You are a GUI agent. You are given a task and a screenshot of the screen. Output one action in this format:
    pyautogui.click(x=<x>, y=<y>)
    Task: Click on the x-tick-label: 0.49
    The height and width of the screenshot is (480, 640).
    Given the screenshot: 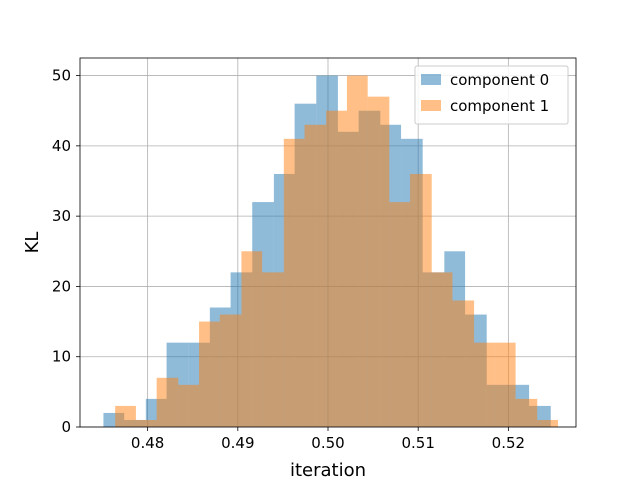 What is the action you would take?
    pyautogui.click(x=237, y=443)
    